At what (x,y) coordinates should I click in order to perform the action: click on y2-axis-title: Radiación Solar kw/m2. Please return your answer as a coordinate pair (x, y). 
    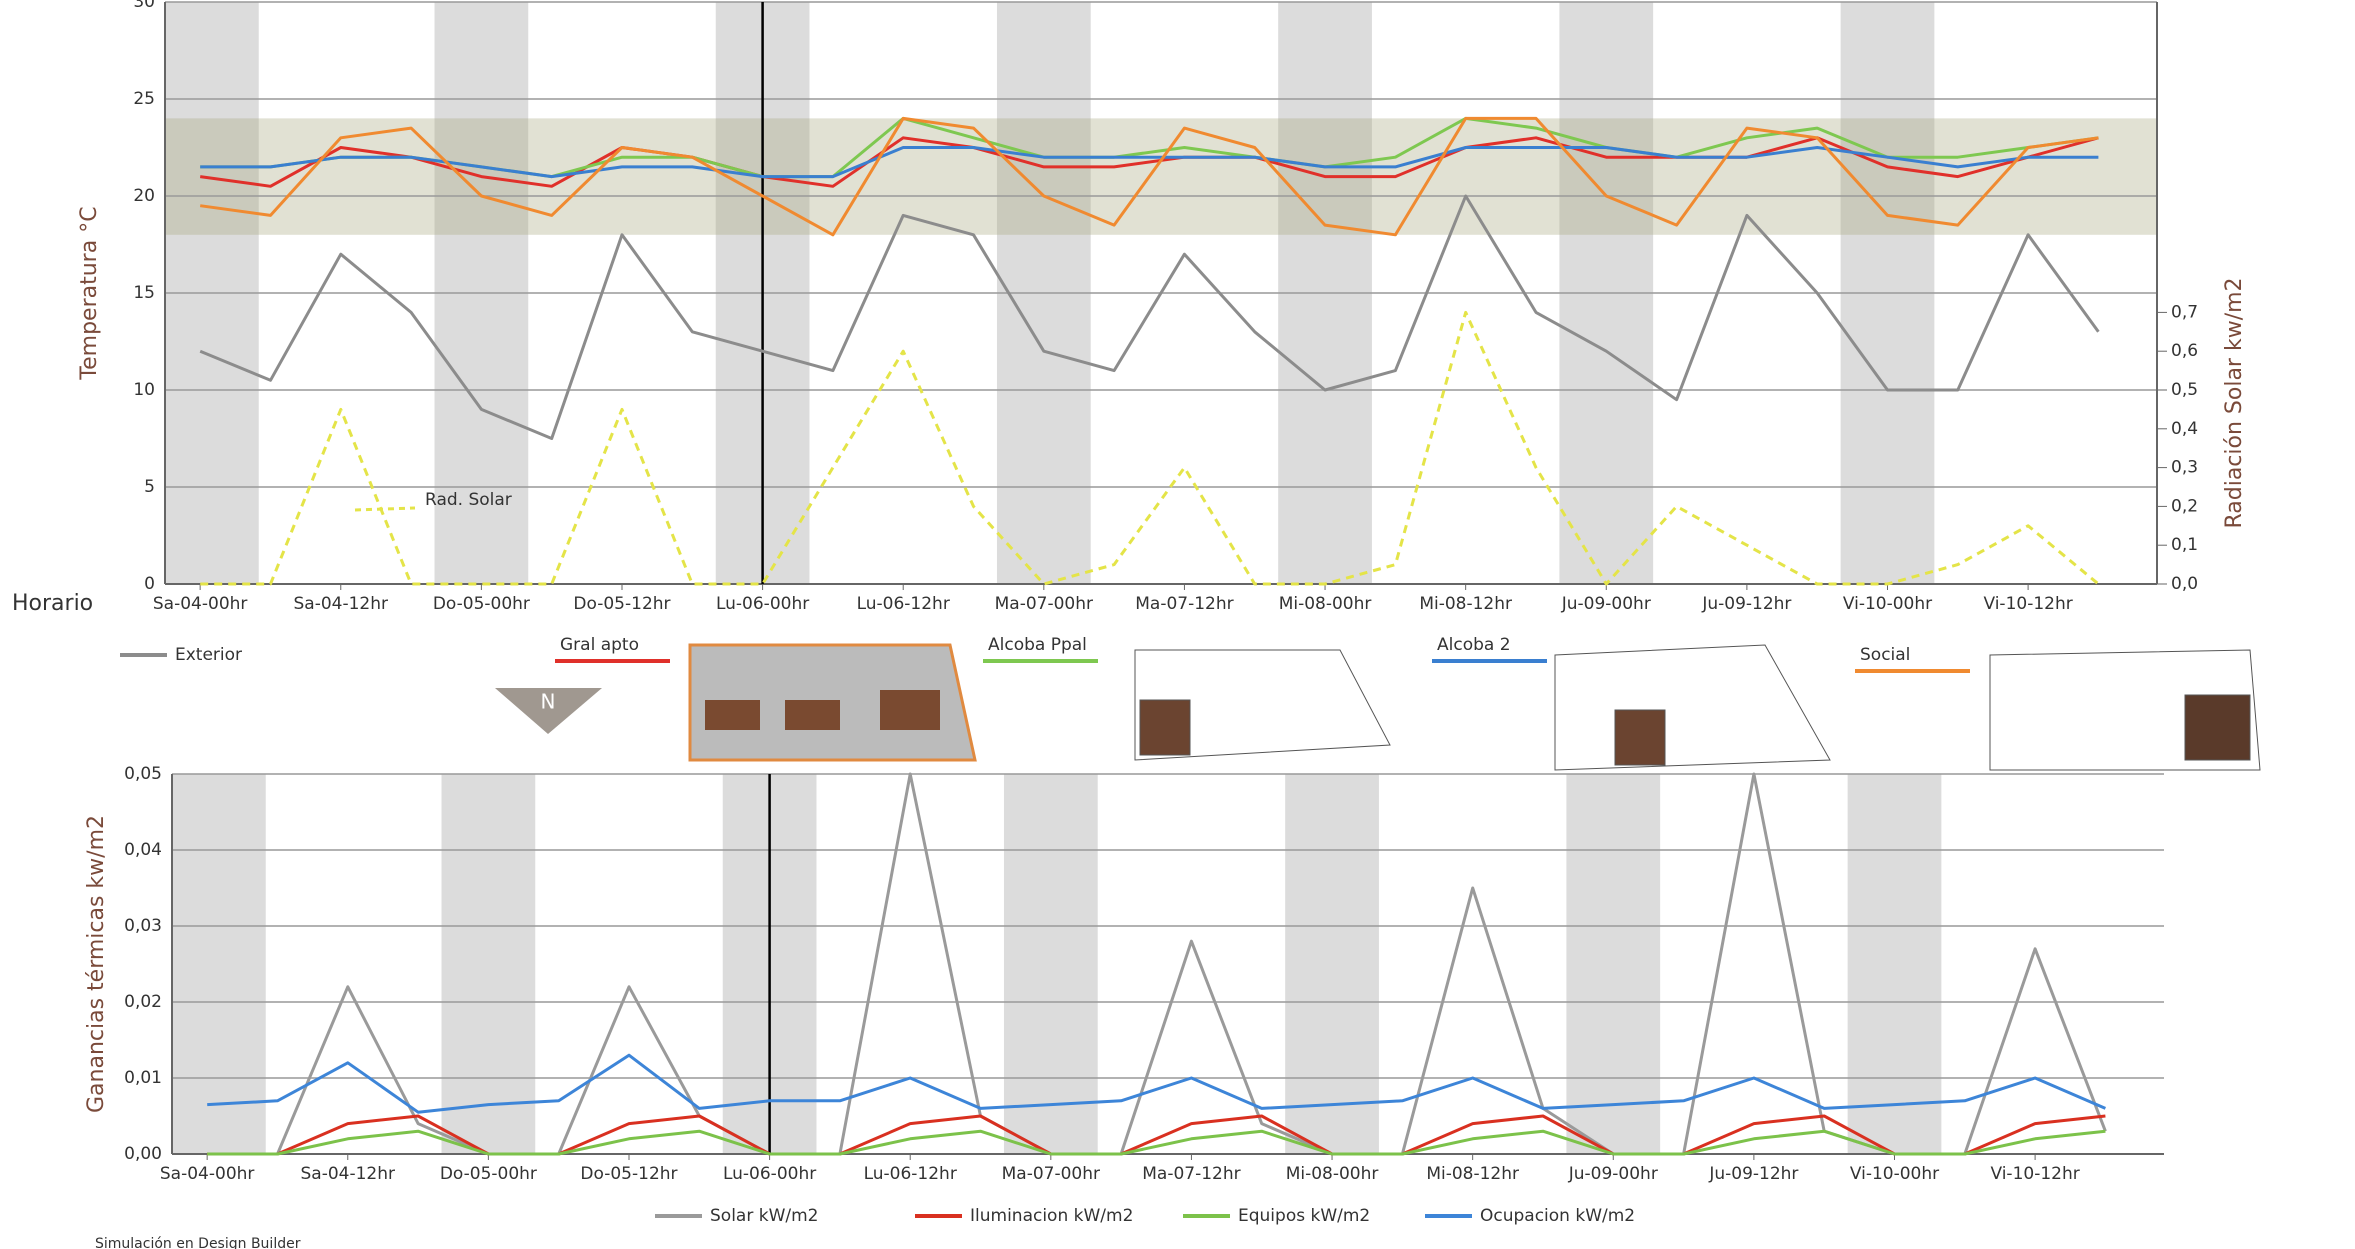
    Looking at the image, I should click on (2234, 402).